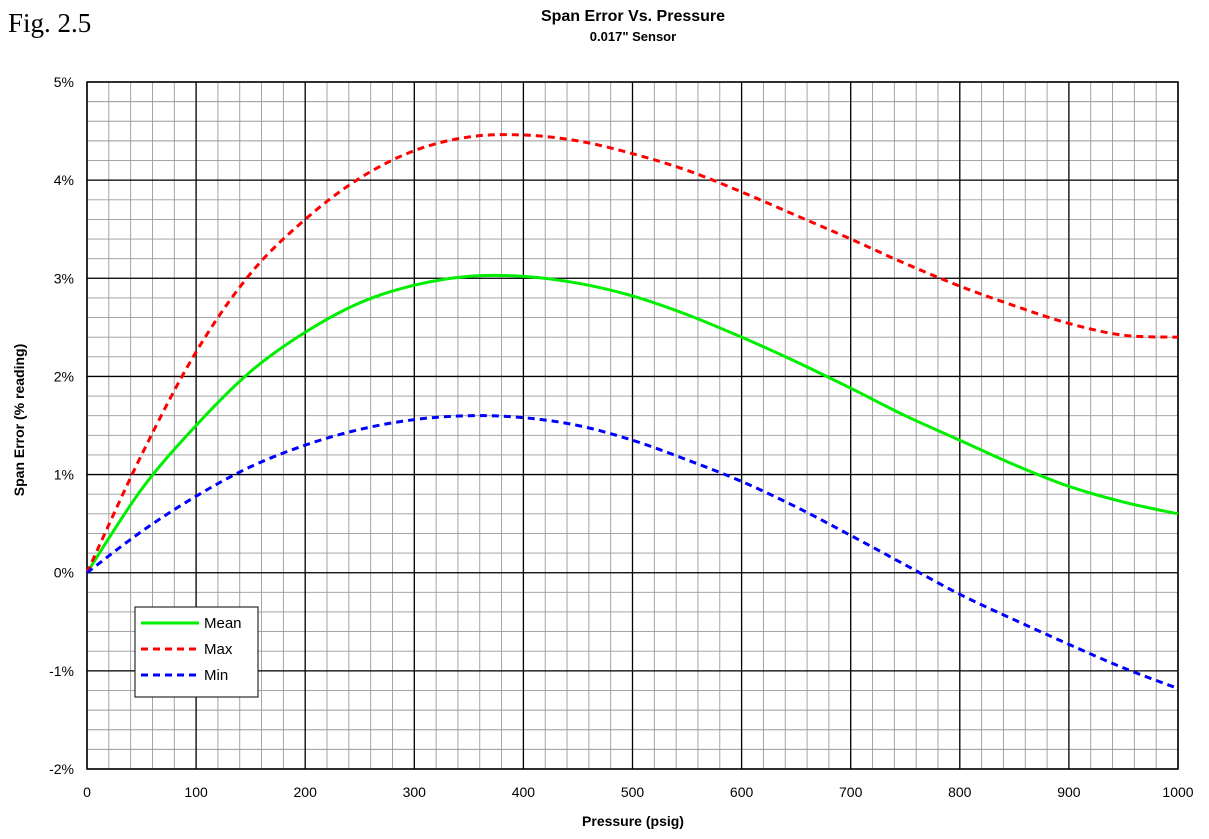  I want to click on x-tick-label: 100, so click(196, 792).